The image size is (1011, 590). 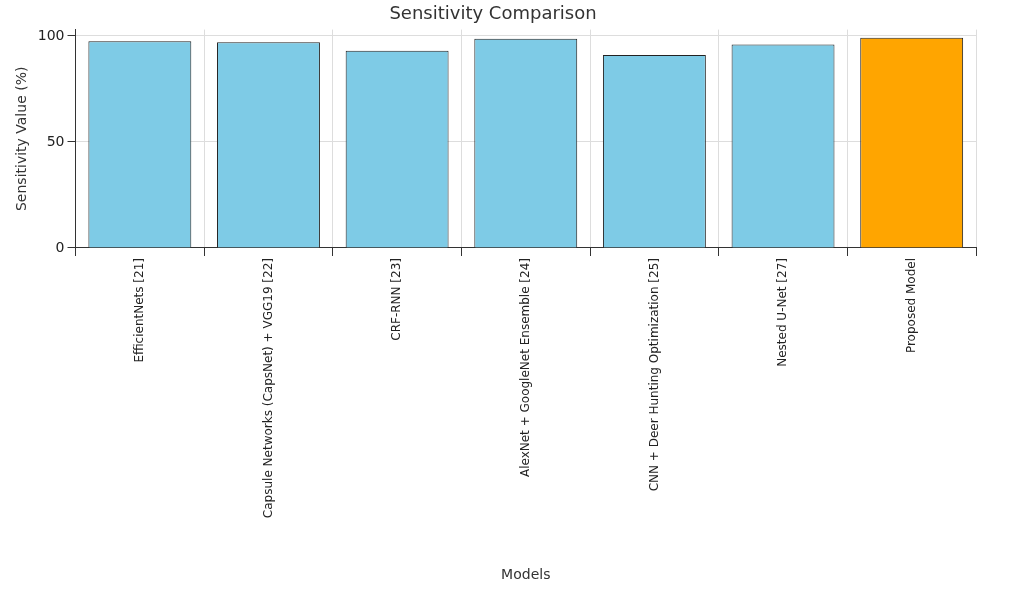 I want to click on x-tick-label: CNN + Deer Hunting Optimization [25], so click(x=653, y=375).